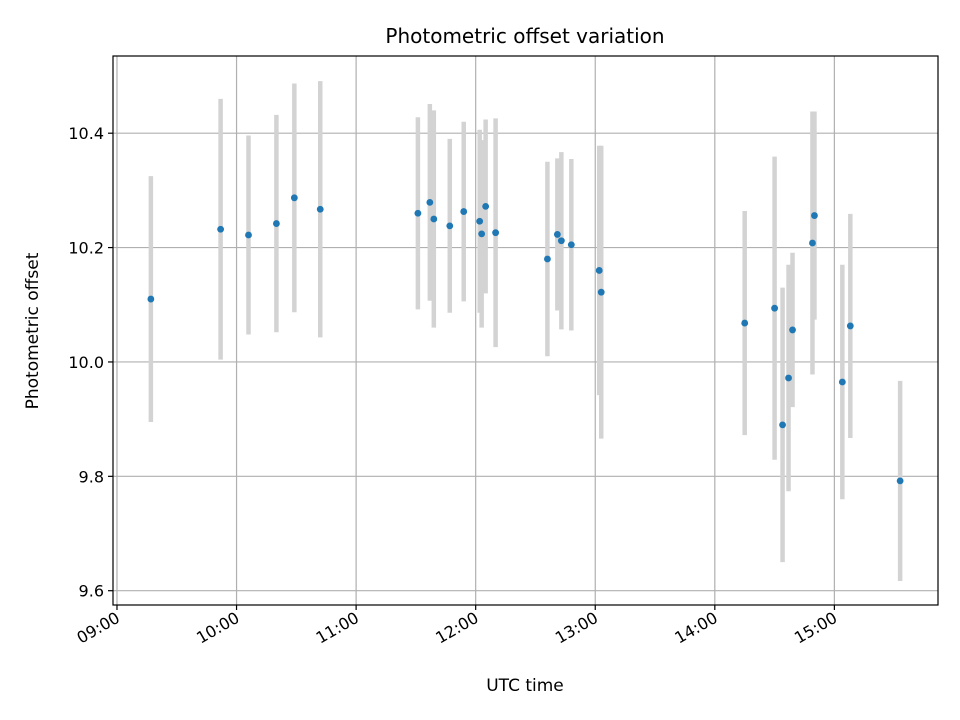  I want to click on x-axis-label: UTC time, so click(525, 686).